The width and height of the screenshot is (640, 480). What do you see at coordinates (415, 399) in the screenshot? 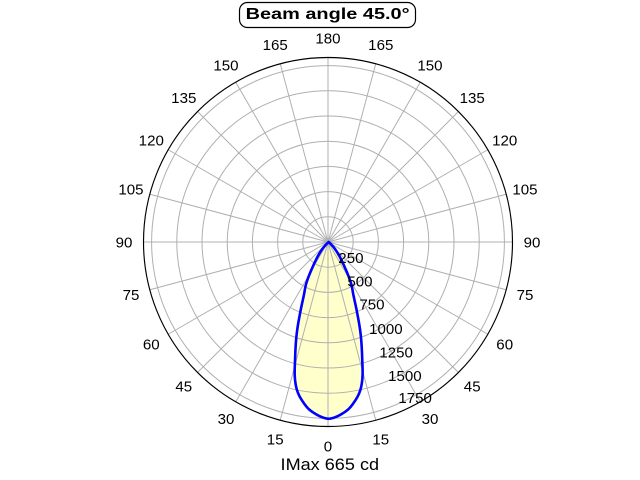
I see `svg-text: 1750` at bounding box center [415, 399].